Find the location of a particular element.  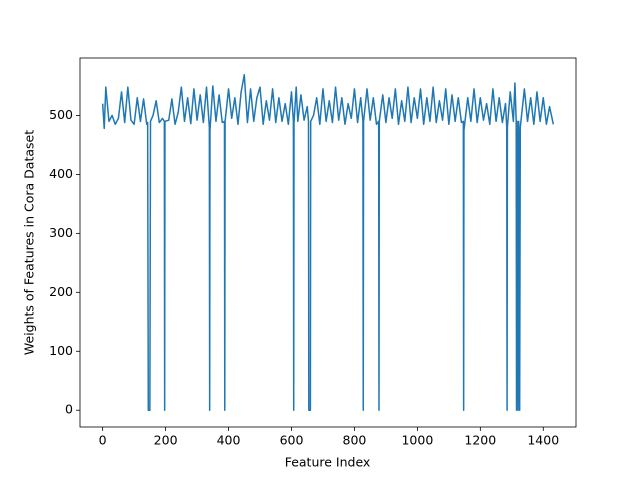

y-tick-label: 500 is located at coordinates (61, 114).